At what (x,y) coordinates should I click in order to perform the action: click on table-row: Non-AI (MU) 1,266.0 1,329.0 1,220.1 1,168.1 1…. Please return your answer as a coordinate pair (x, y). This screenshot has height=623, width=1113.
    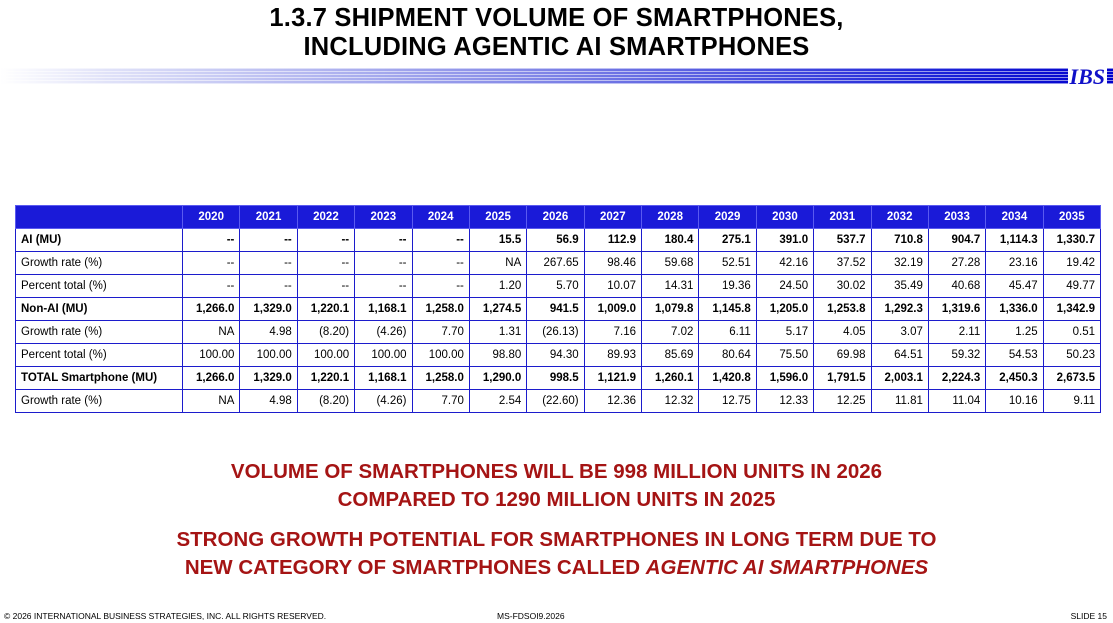
    Looking at the image, I should click on (558, 309).